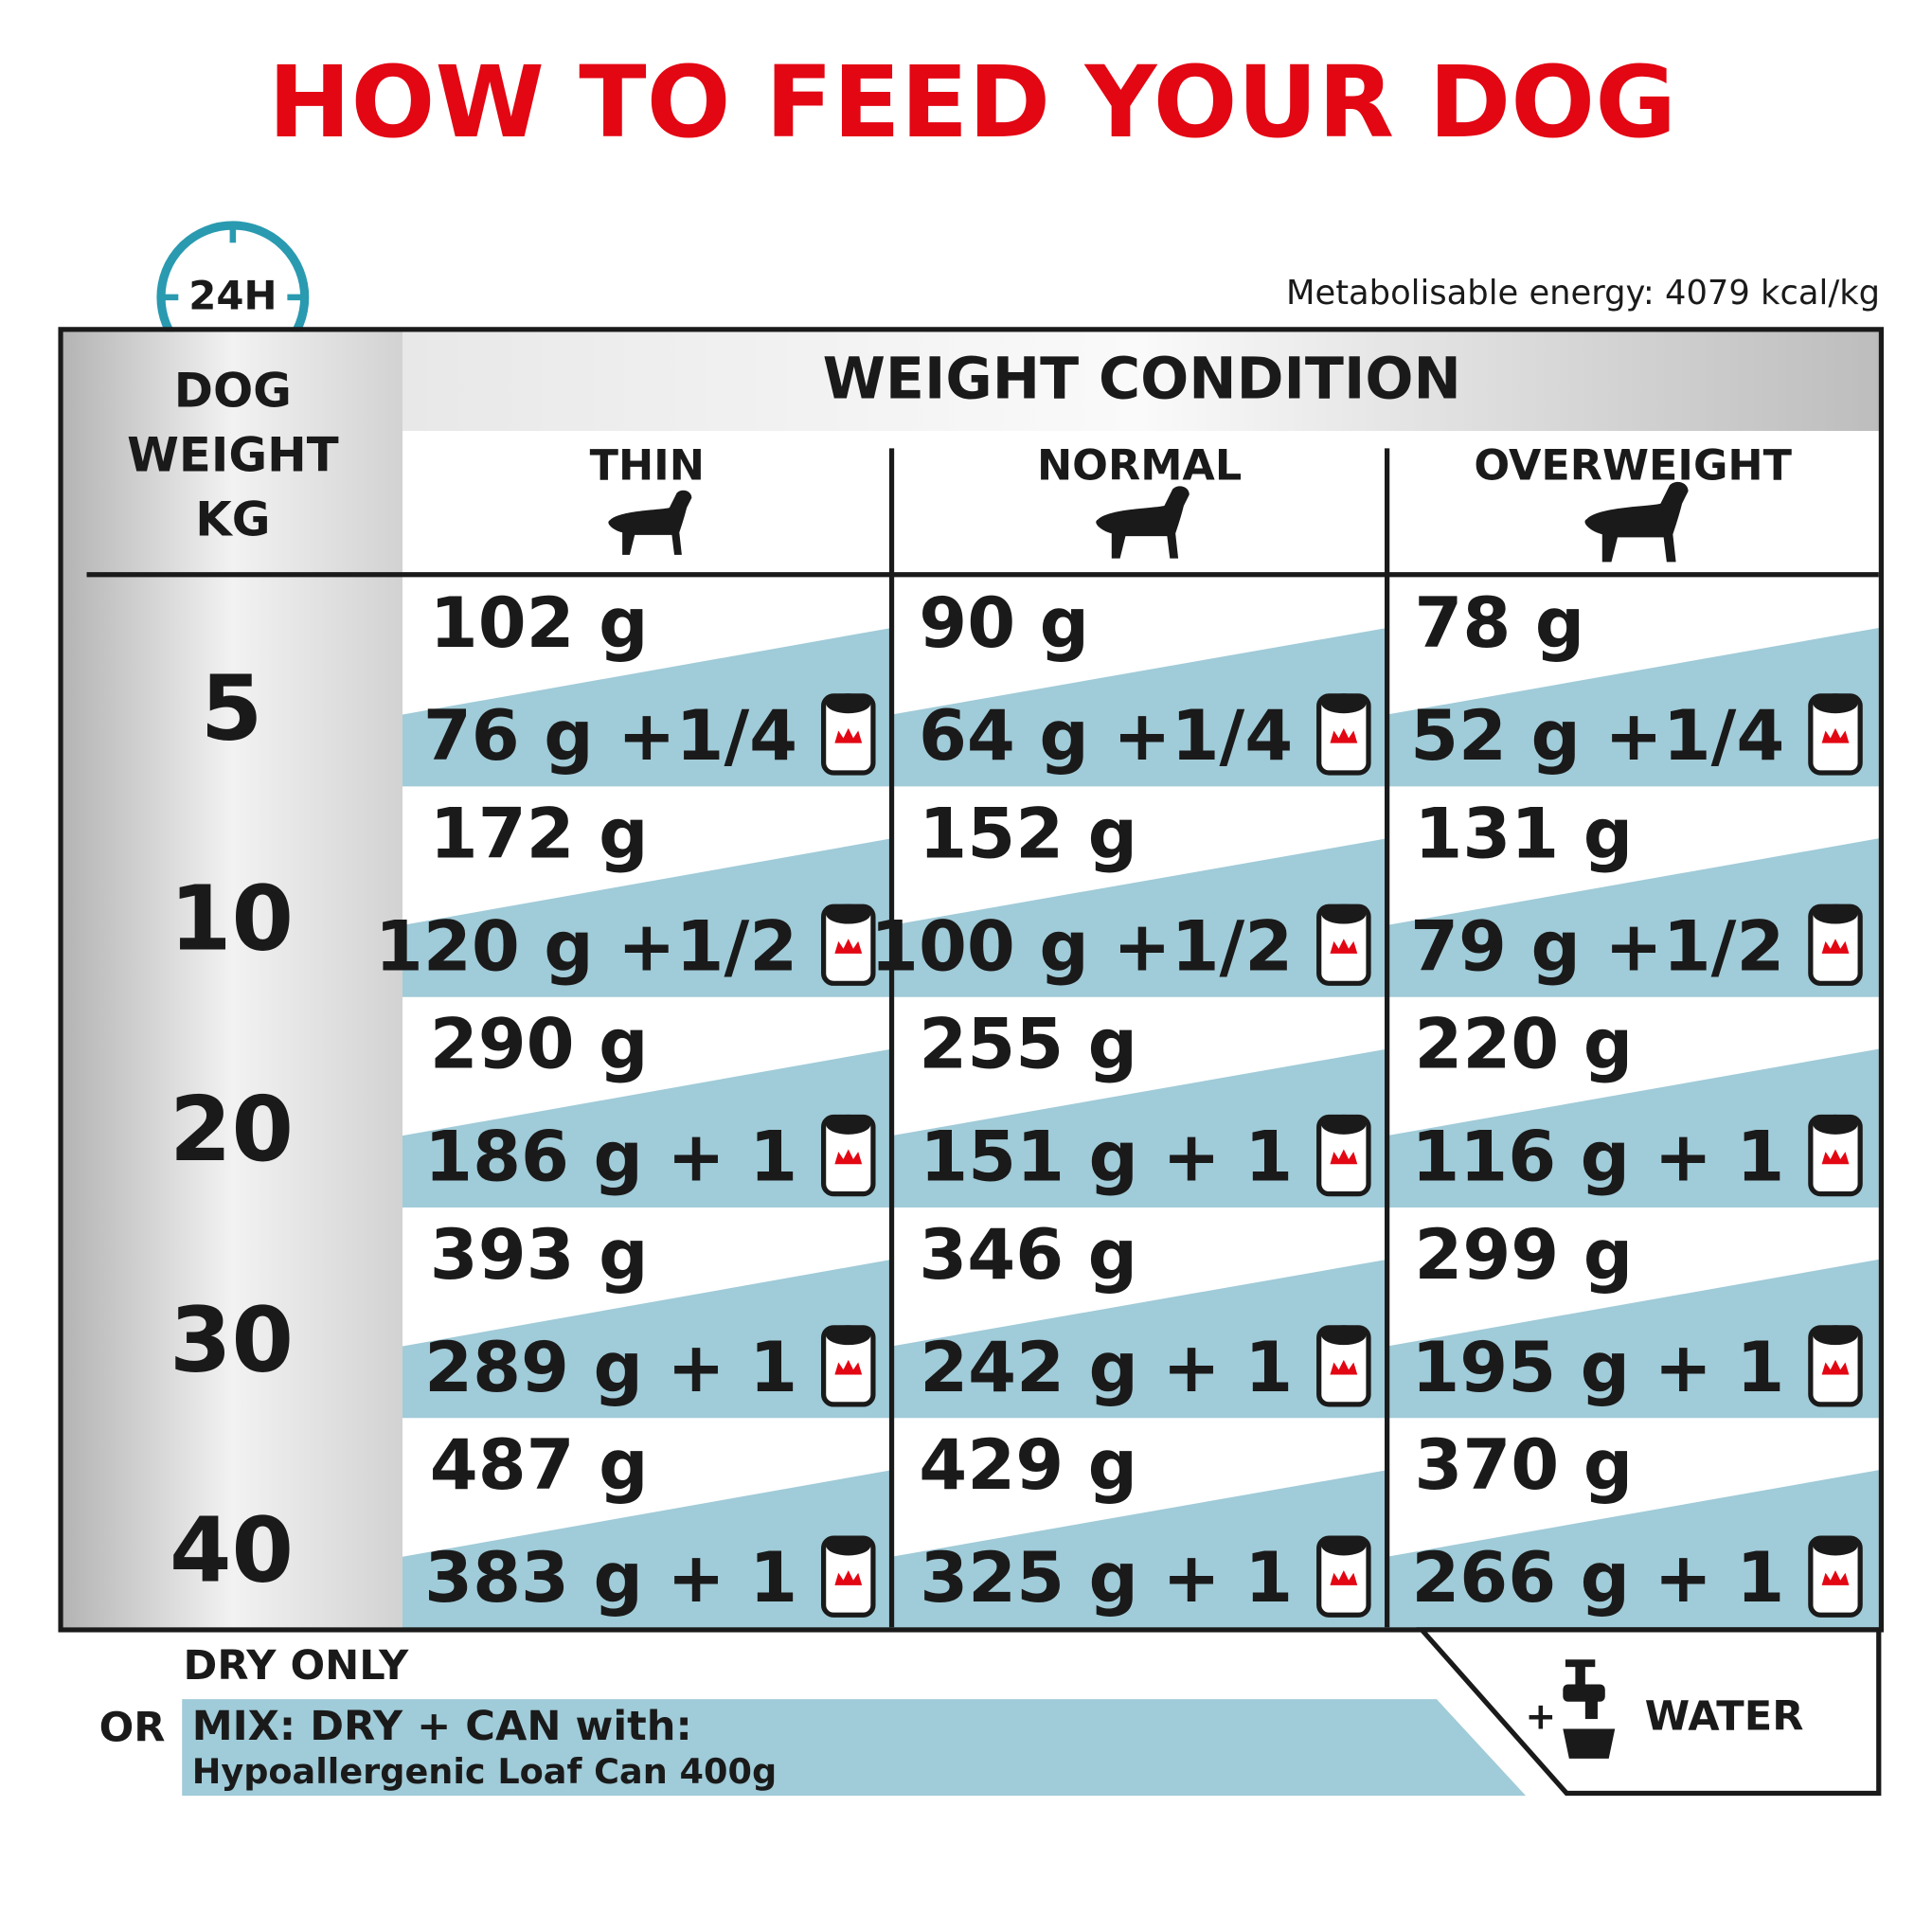 The height and width of the screenshot is (1932, 1932). I want to click on dry-amount: 78 g, so click(1499, 623).